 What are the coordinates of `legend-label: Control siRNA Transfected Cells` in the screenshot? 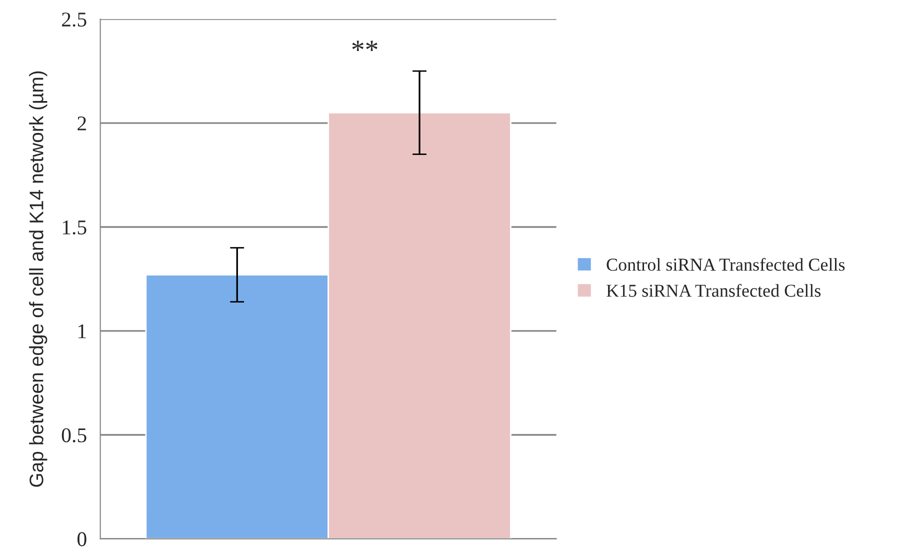 It's located at (725, 264).